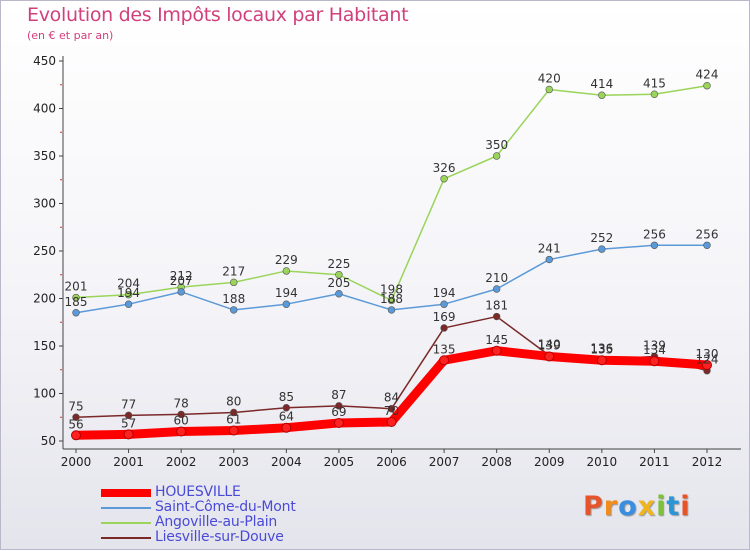 The width and height of the screenshot is (750, 551). Describe the element at coordinates (707, 354) in the screenshot. I see `data-label: 130` at that location.